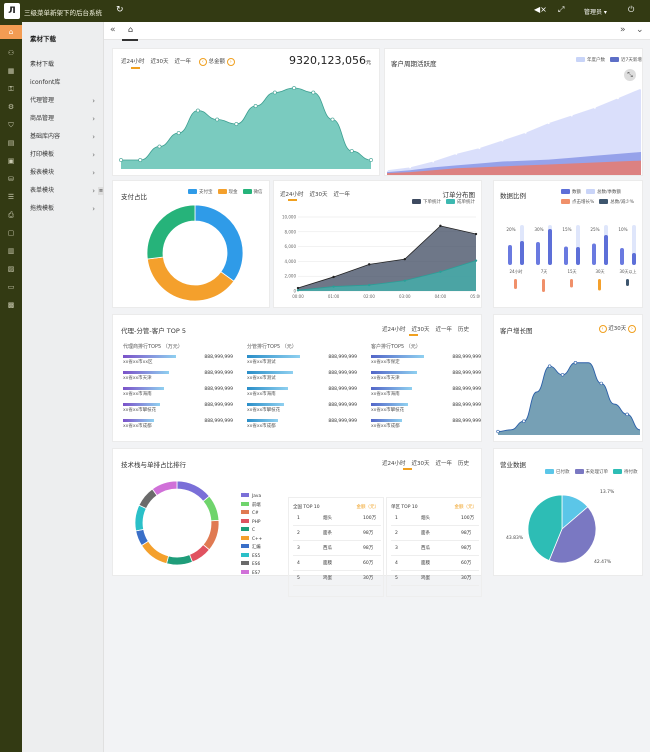 The image size is (650, 752). I want to click on tag-icon: ⛉, so click(11, 125).